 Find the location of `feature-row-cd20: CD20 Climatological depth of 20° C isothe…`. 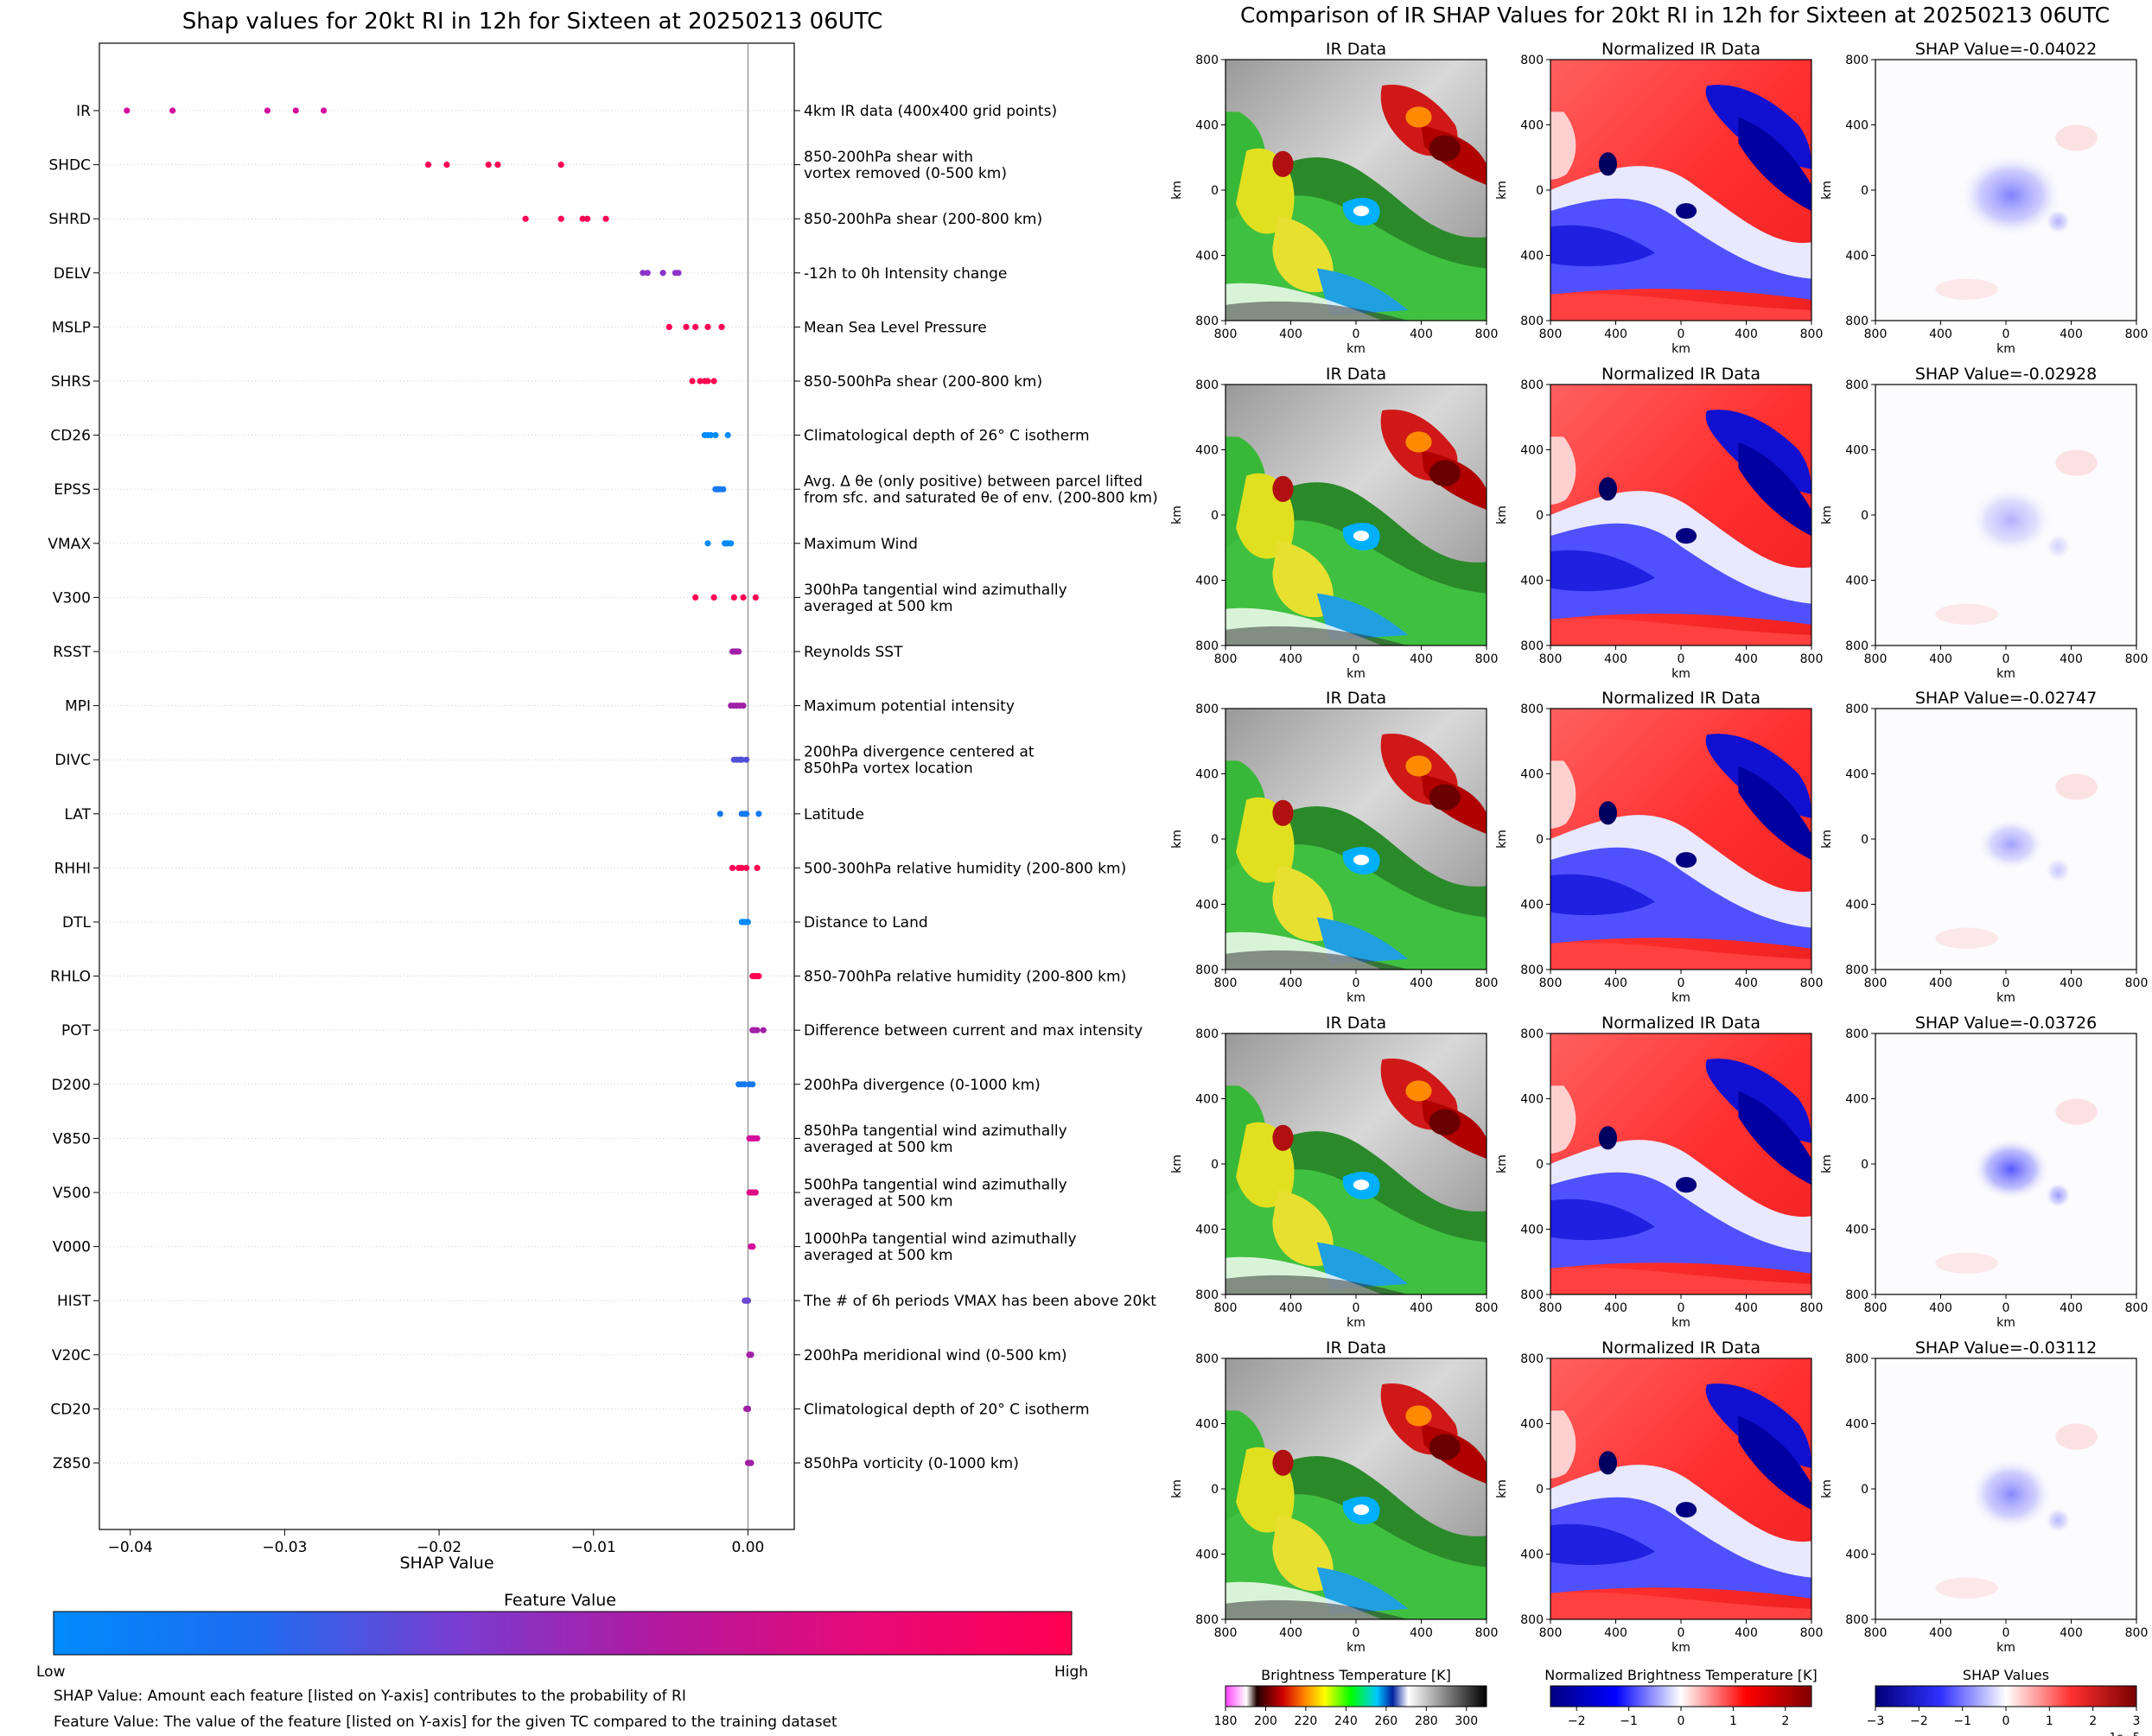

feature-row-cd20: CD20 Climatological depth of 20° C isothe… is located at coordinates (569, 1409).